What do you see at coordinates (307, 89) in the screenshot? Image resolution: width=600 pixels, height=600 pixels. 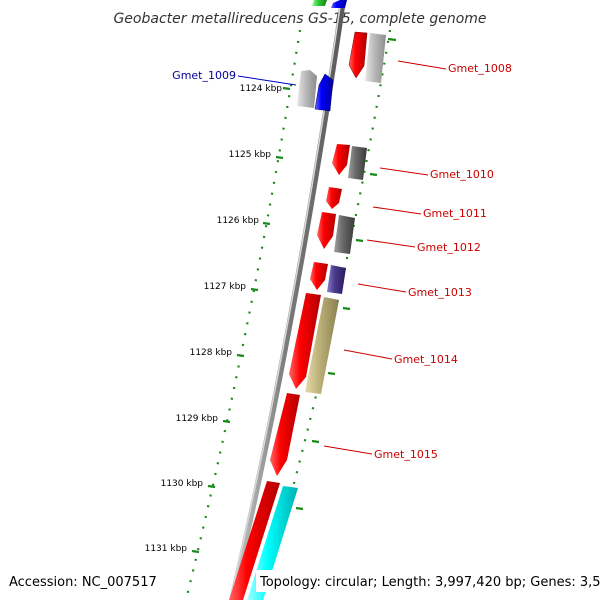 I see `gene-gmet-1009-gray` at bounding box center [307, 89].